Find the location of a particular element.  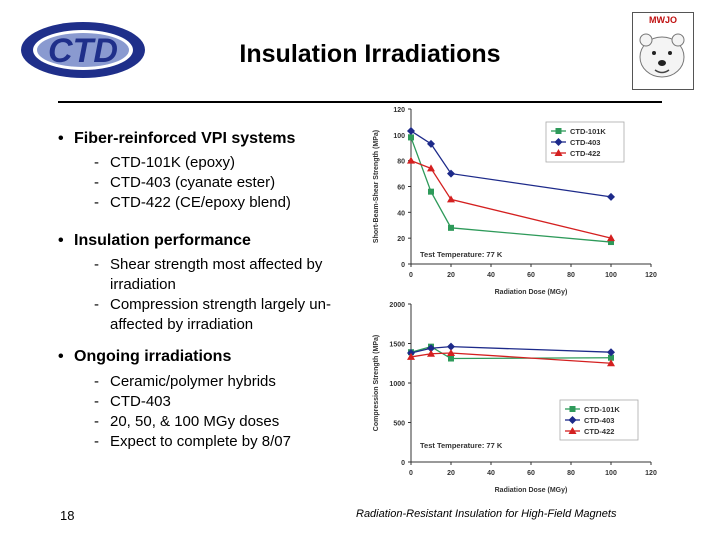

title-divider is located at coordinates (360, 102).